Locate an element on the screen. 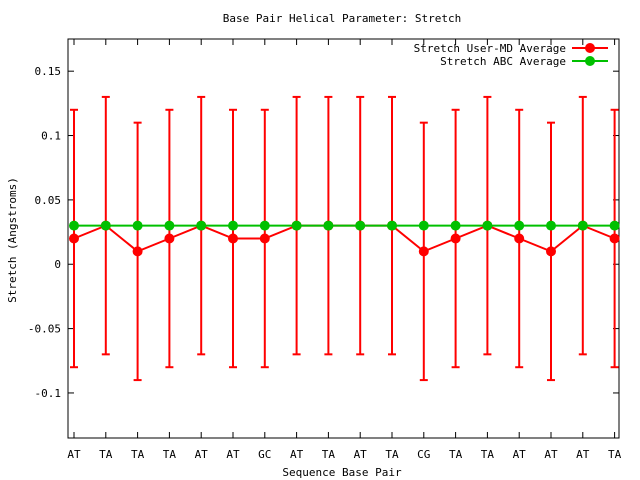 The width and height of the screenshot is (640, 480). x-tick-label: GC is located at coordinates (264, 454).